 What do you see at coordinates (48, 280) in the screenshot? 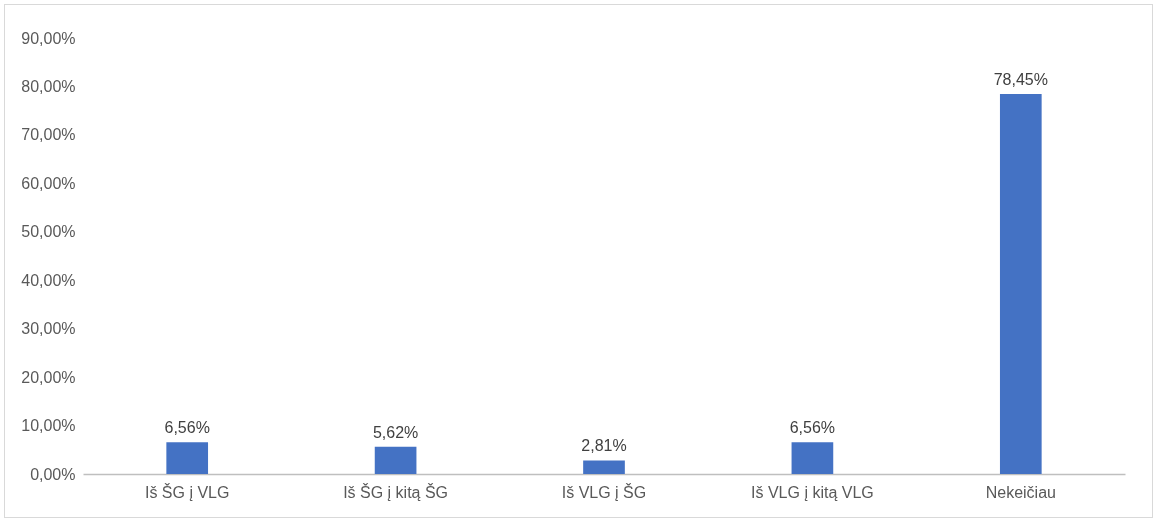
I see `y-tick-label: 40,00%` at bounding box center [48, 280].